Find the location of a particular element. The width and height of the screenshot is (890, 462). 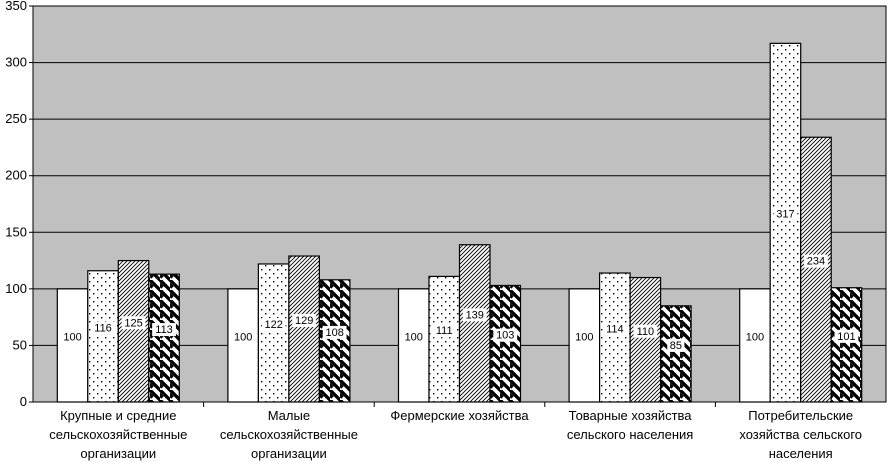

y-tick-label: 0 is located at coordinates (23, 401).